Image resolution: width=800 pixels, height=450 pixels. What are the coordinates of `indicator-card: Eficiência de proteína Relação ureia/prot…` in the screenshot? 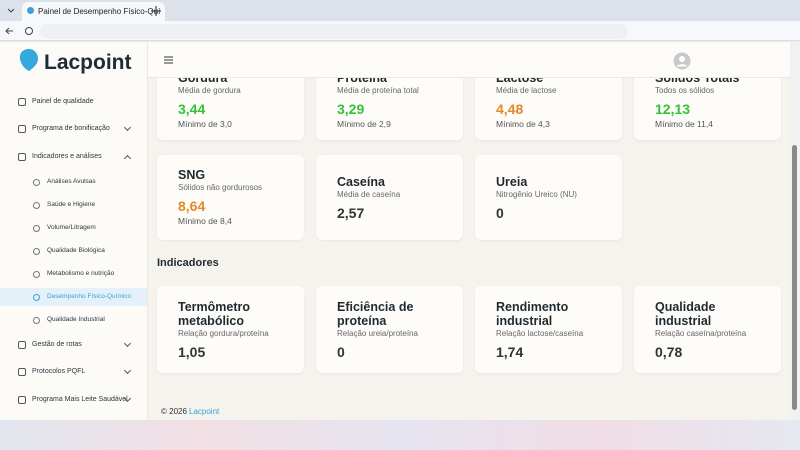 It's located at (389, 329).